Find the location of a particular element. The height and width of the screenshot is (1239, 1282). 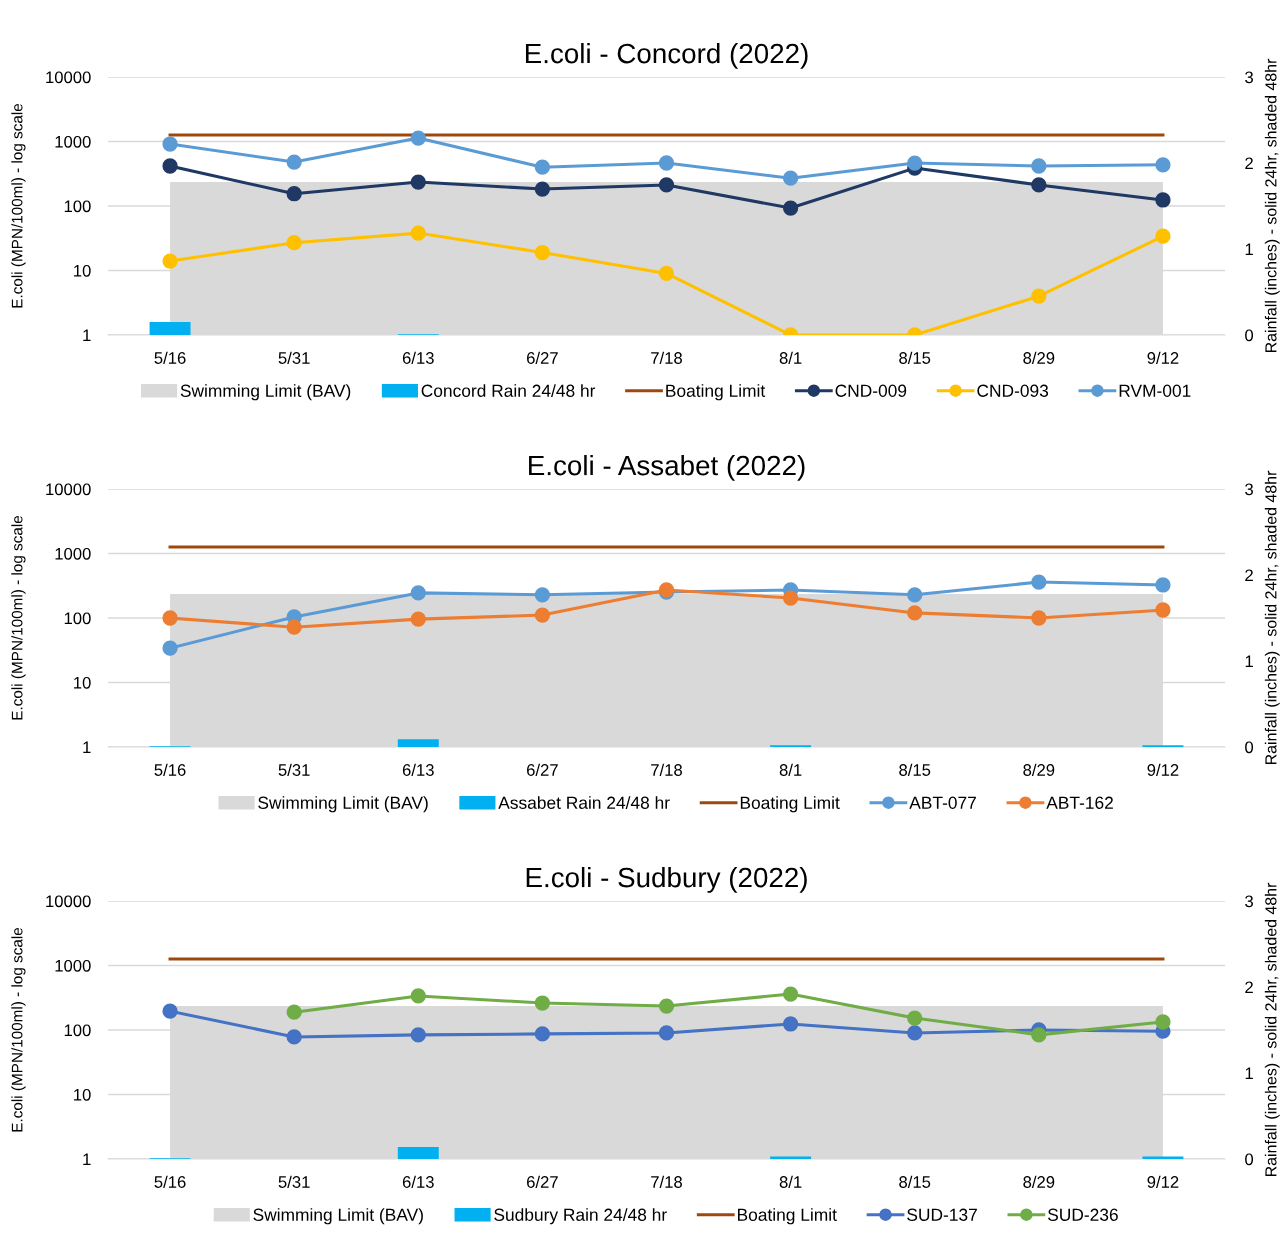

chart-title: E.coli - Concord (2022) is located at coordinates (666, 55).